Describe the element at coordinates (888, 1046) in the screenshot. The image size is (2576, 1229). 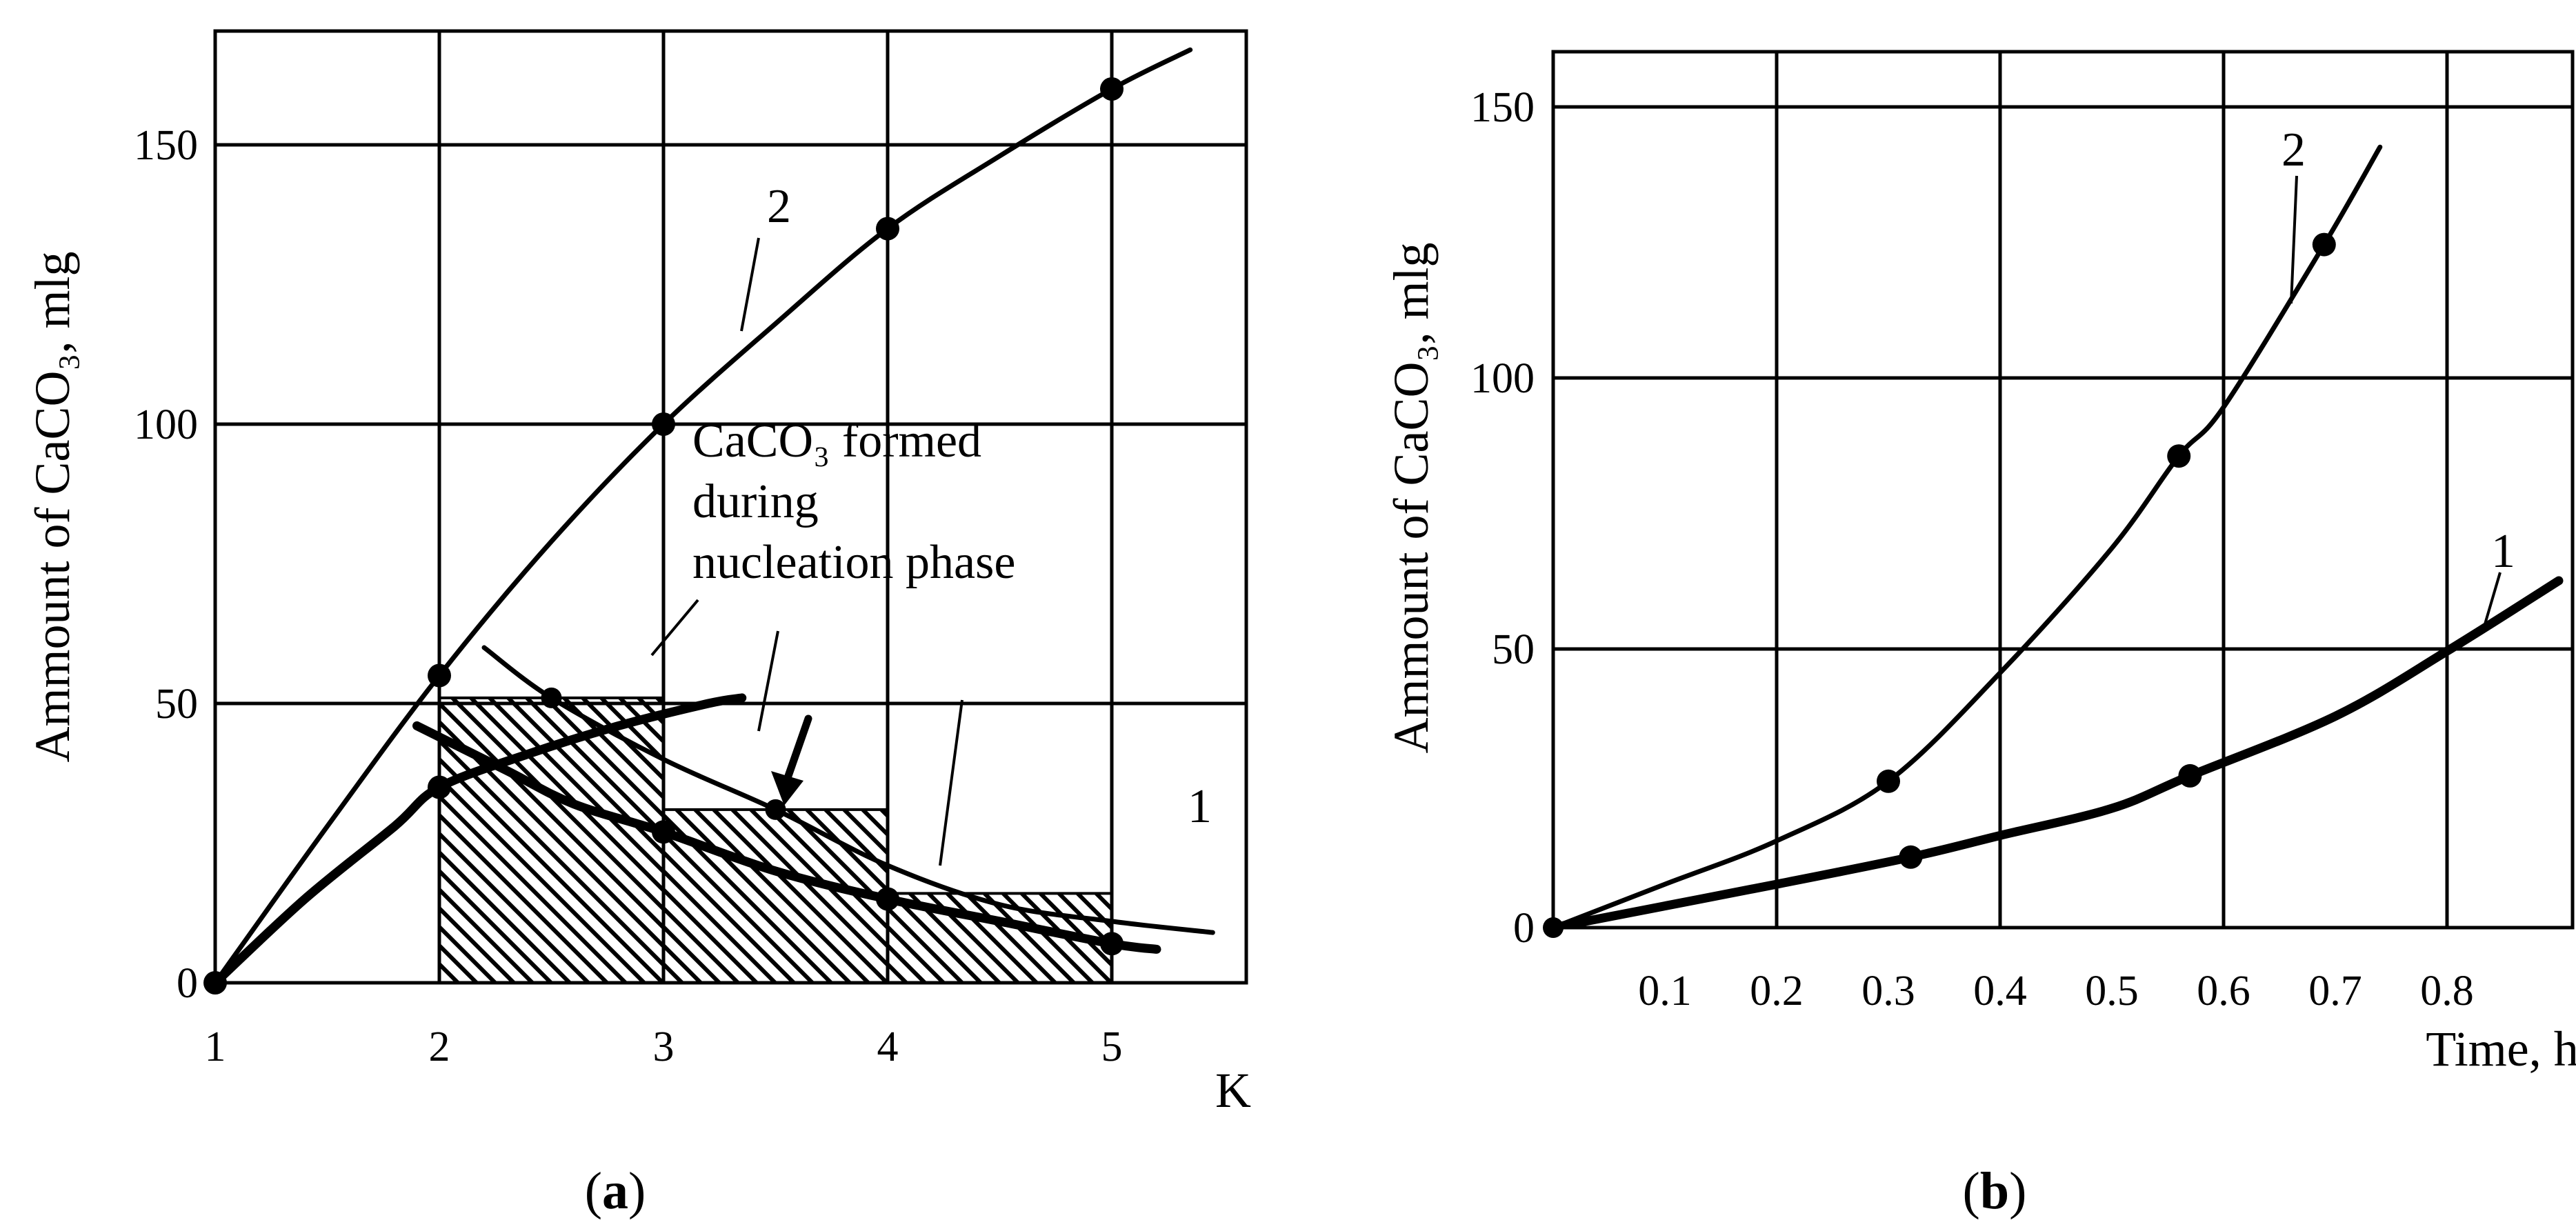
I see `xtick-a-4: 4` at that location.